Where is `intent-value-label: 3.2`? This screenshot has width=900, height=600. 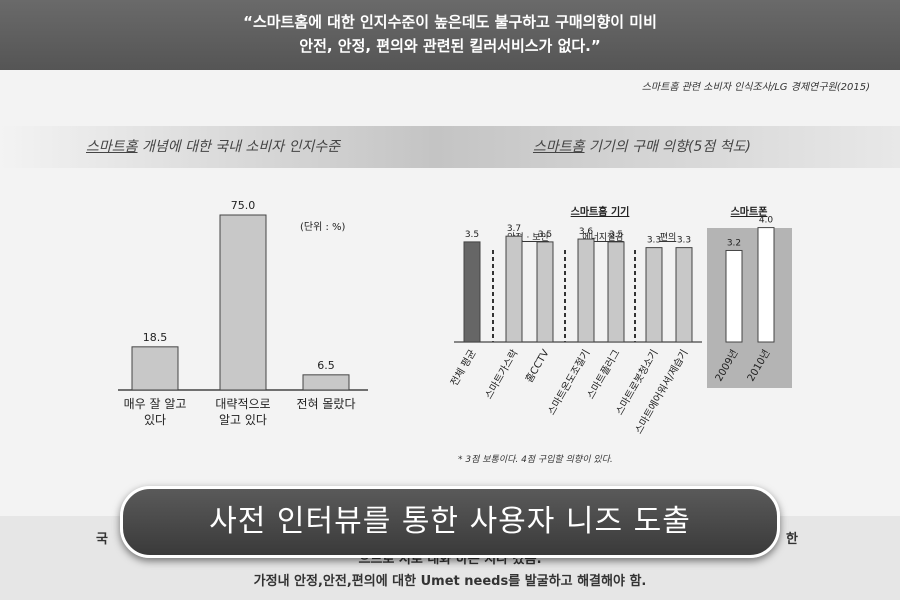 intent-value-label: 3.2 is located at coordinates (734, 243).